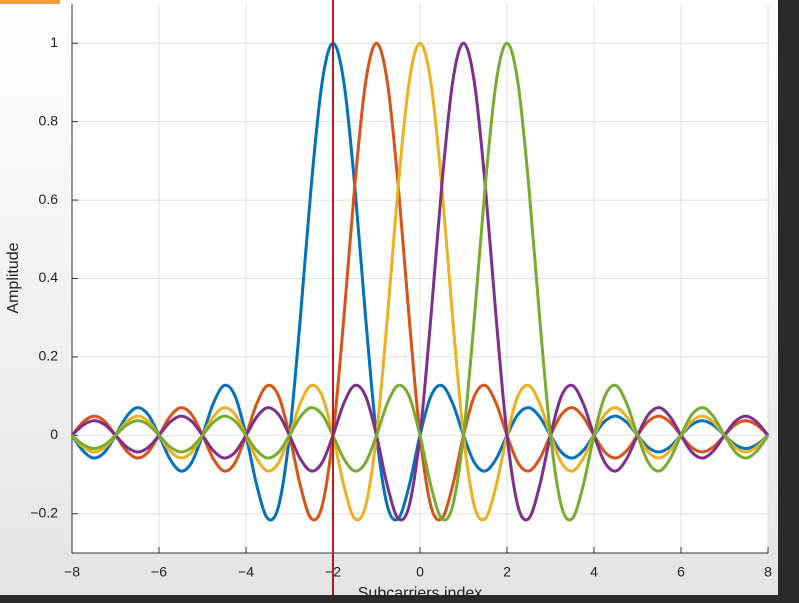 The image size is (799, 603). I want to click on x-tick-label: 4, so click(594, 572).